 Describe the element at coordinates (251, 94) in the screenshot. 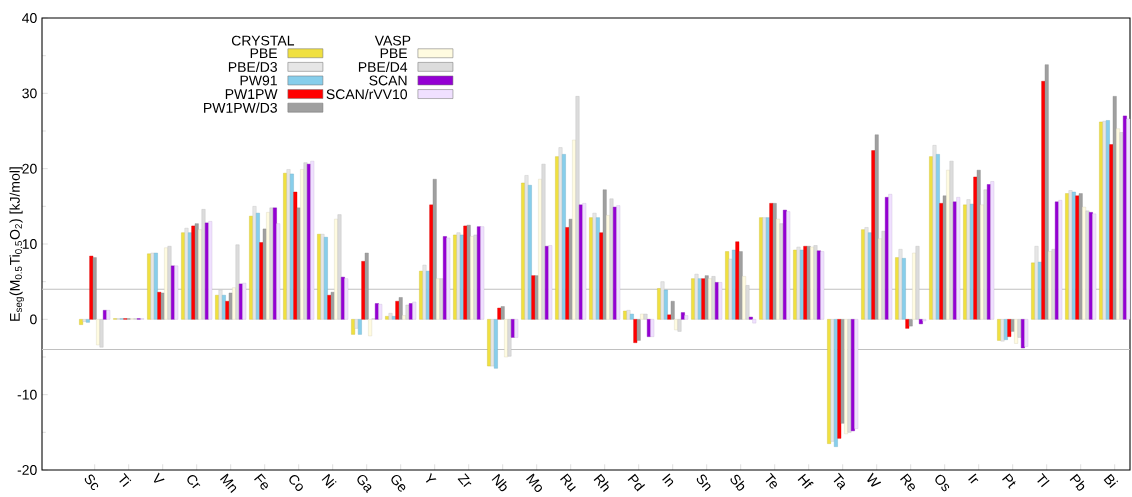

I see `legend-label: PW1PW` at that location.